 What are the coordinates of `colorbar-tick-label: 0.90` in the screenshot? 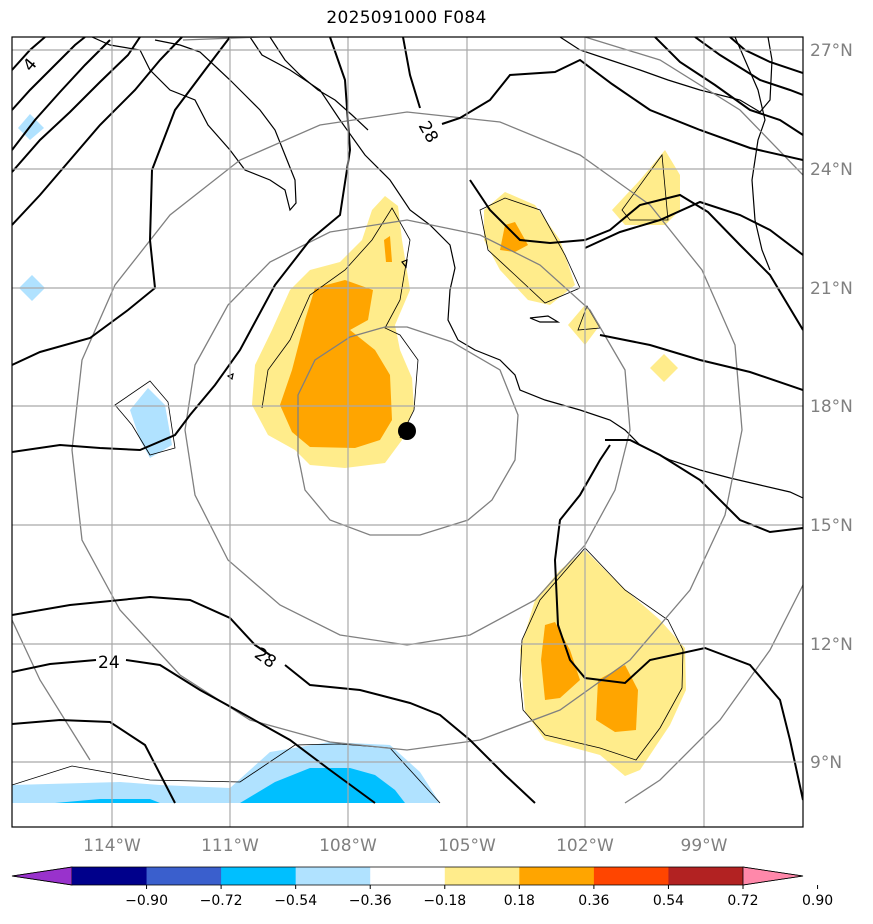 It's located at (817, 901).